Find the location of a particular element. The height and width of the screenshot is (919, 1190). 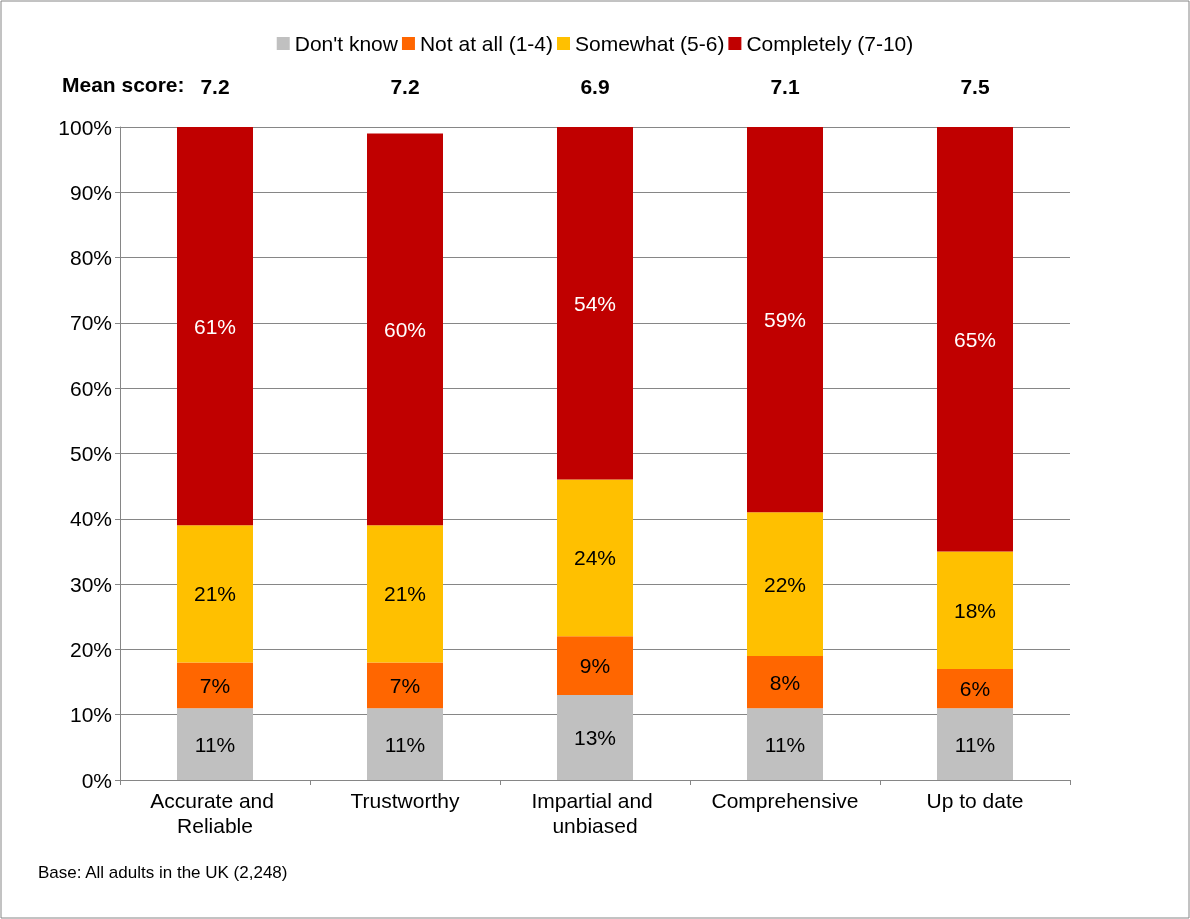

data-label: 22% is located at coordinates (785, 584).